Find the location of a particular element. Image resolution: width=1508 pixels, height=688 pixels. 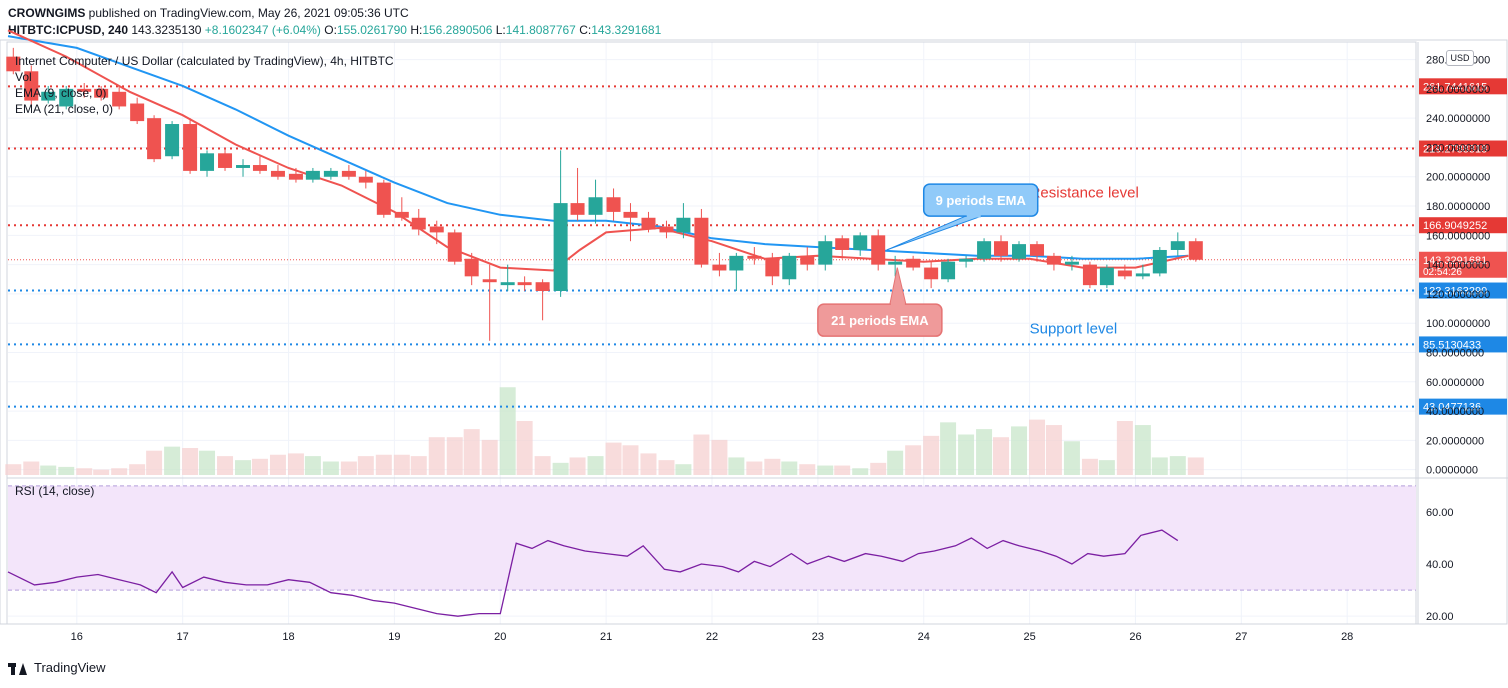

rsi-line is located at coordinates (593, 573).